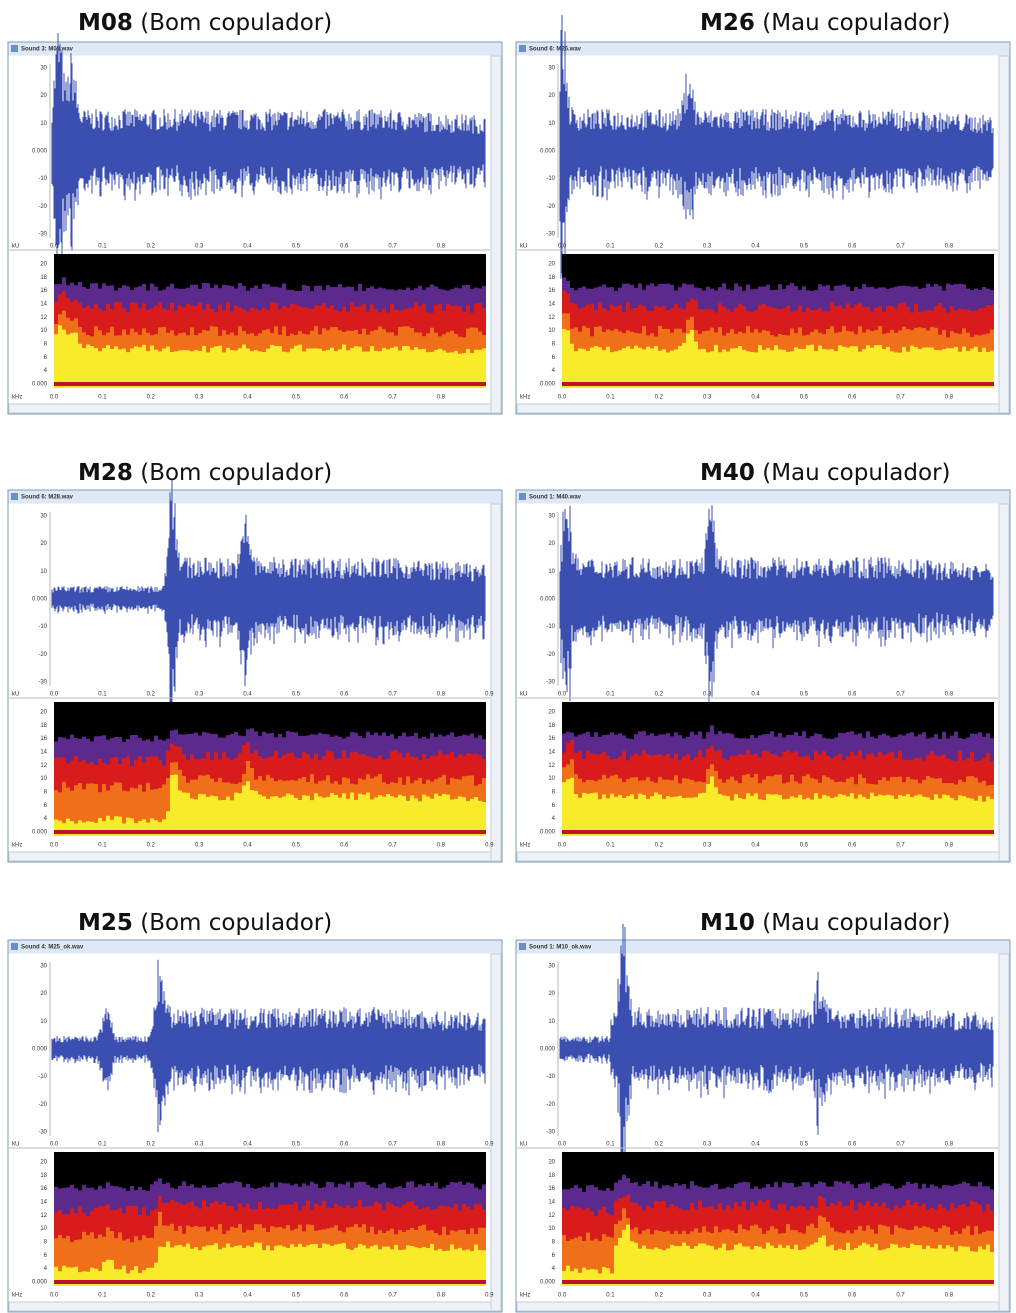 The image size is (1016, 1313). I want to click on x-tick-label: 0.1, so click(102, 247).